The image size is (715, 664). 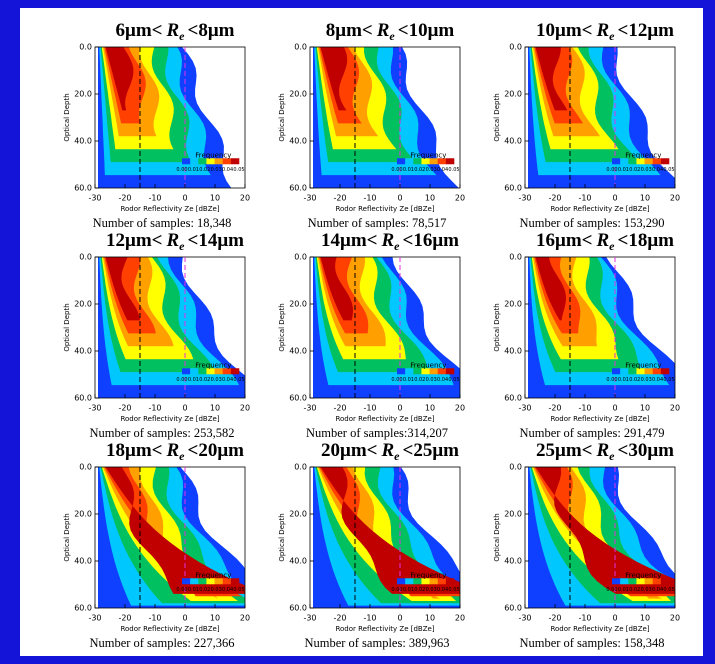 I want to click on sample-count: Number of samples: 253,582, so click(x=161, y=433).